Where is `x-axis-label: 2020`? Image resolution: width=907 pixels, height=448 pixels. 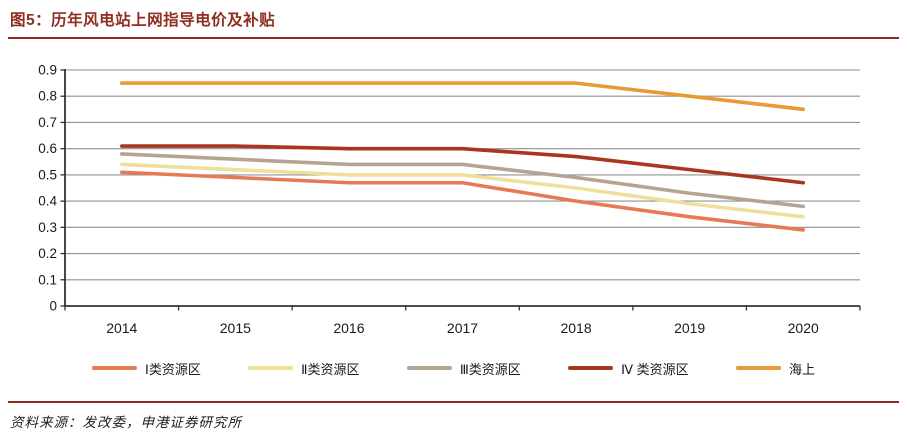
x-axis-label: 2020 is located at coordinates (803, 328).